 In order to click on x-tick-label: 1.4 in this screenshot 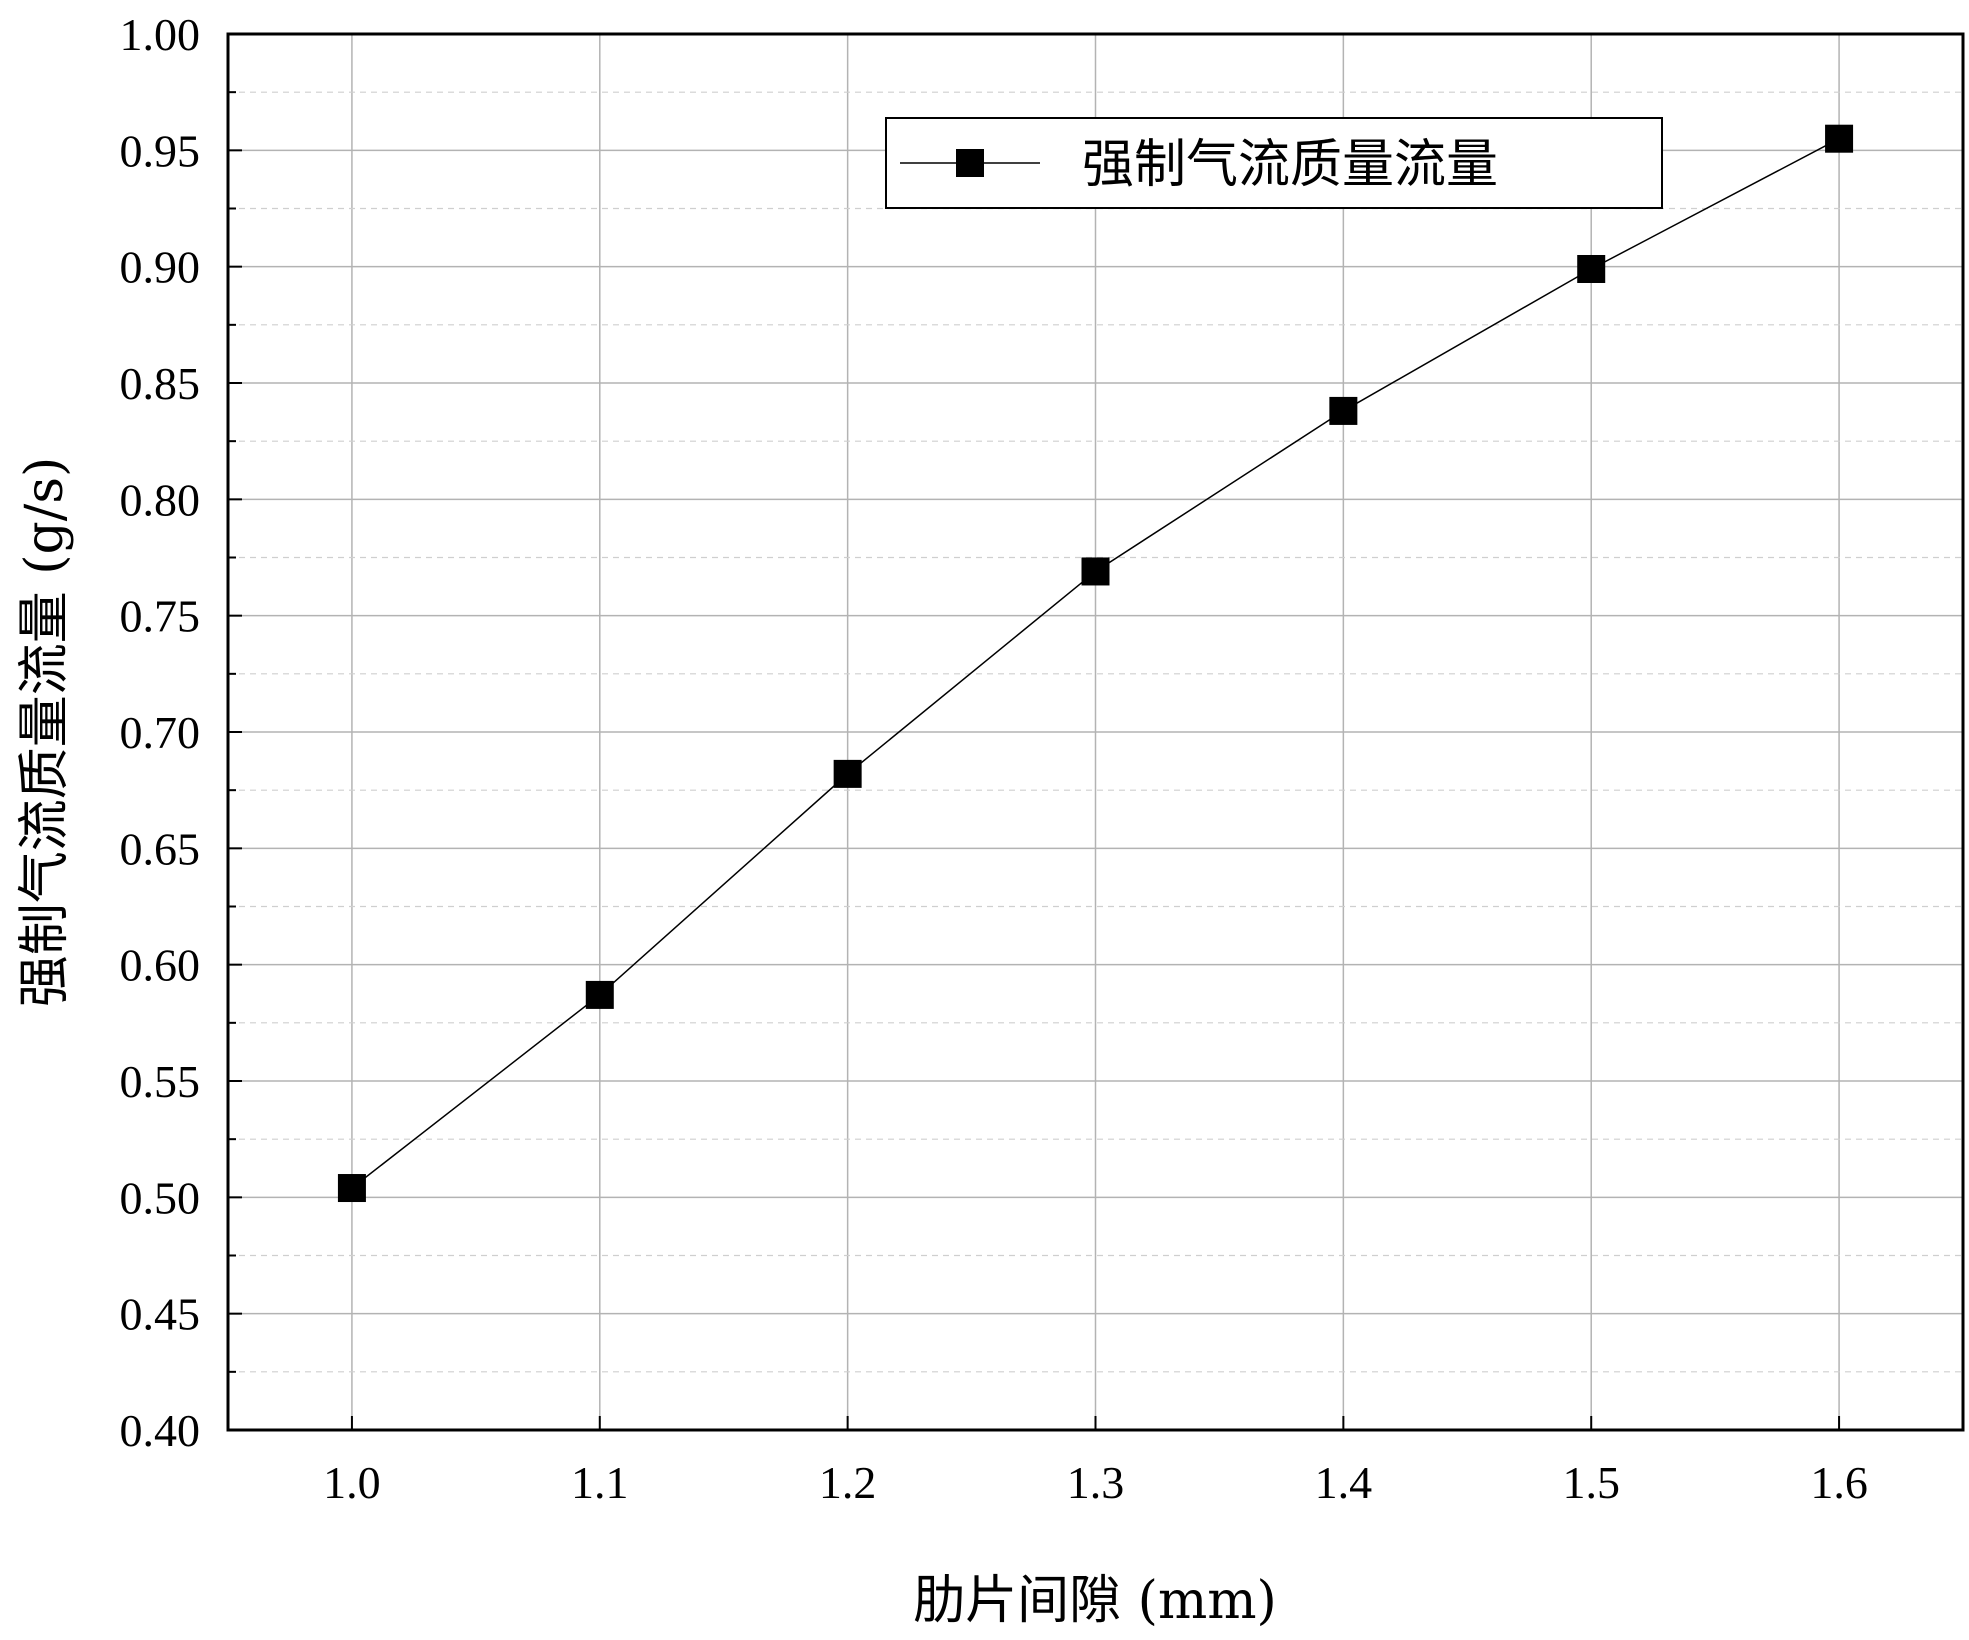, I will do `click(1344, 1482)`.